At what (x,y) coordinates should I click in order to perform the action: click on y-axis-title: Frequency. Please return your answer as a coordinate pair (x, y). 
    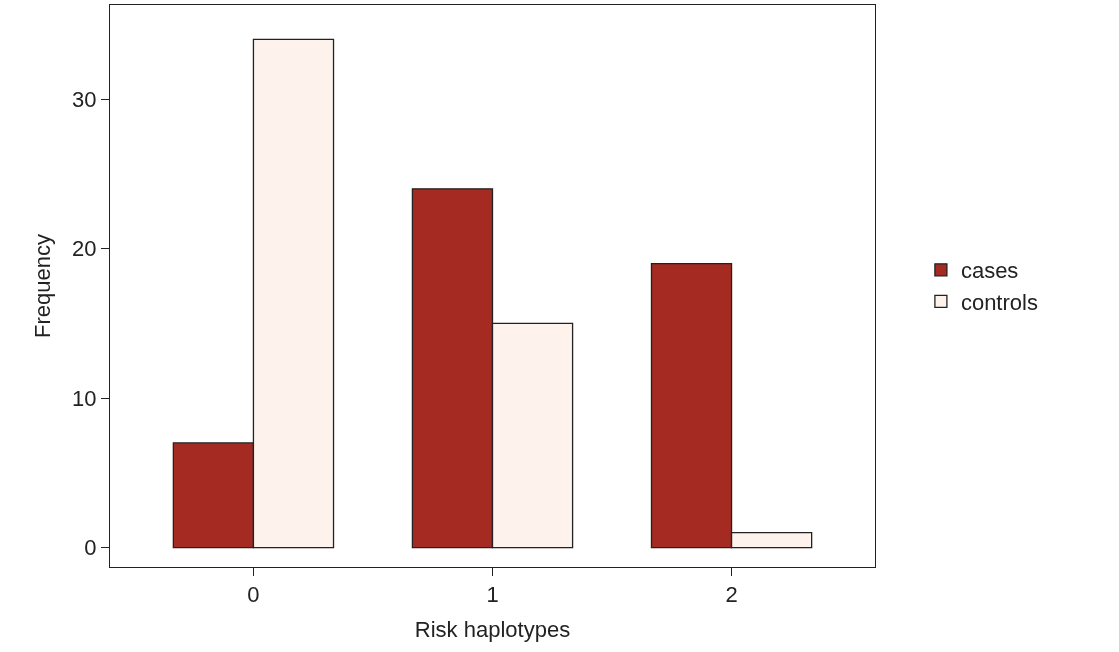
    Looking at the image, I should click on (42, 286).